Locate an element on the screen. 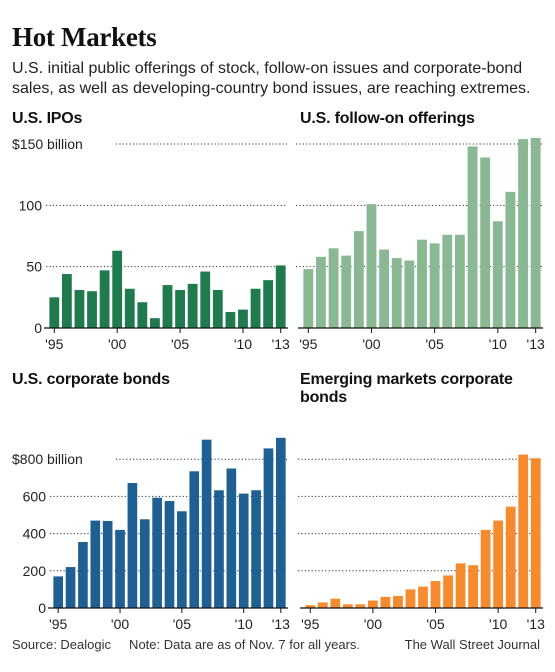 This screenshot has height=672, width=555. bar-follow-on-1995 is located at coordinates (308, 298).